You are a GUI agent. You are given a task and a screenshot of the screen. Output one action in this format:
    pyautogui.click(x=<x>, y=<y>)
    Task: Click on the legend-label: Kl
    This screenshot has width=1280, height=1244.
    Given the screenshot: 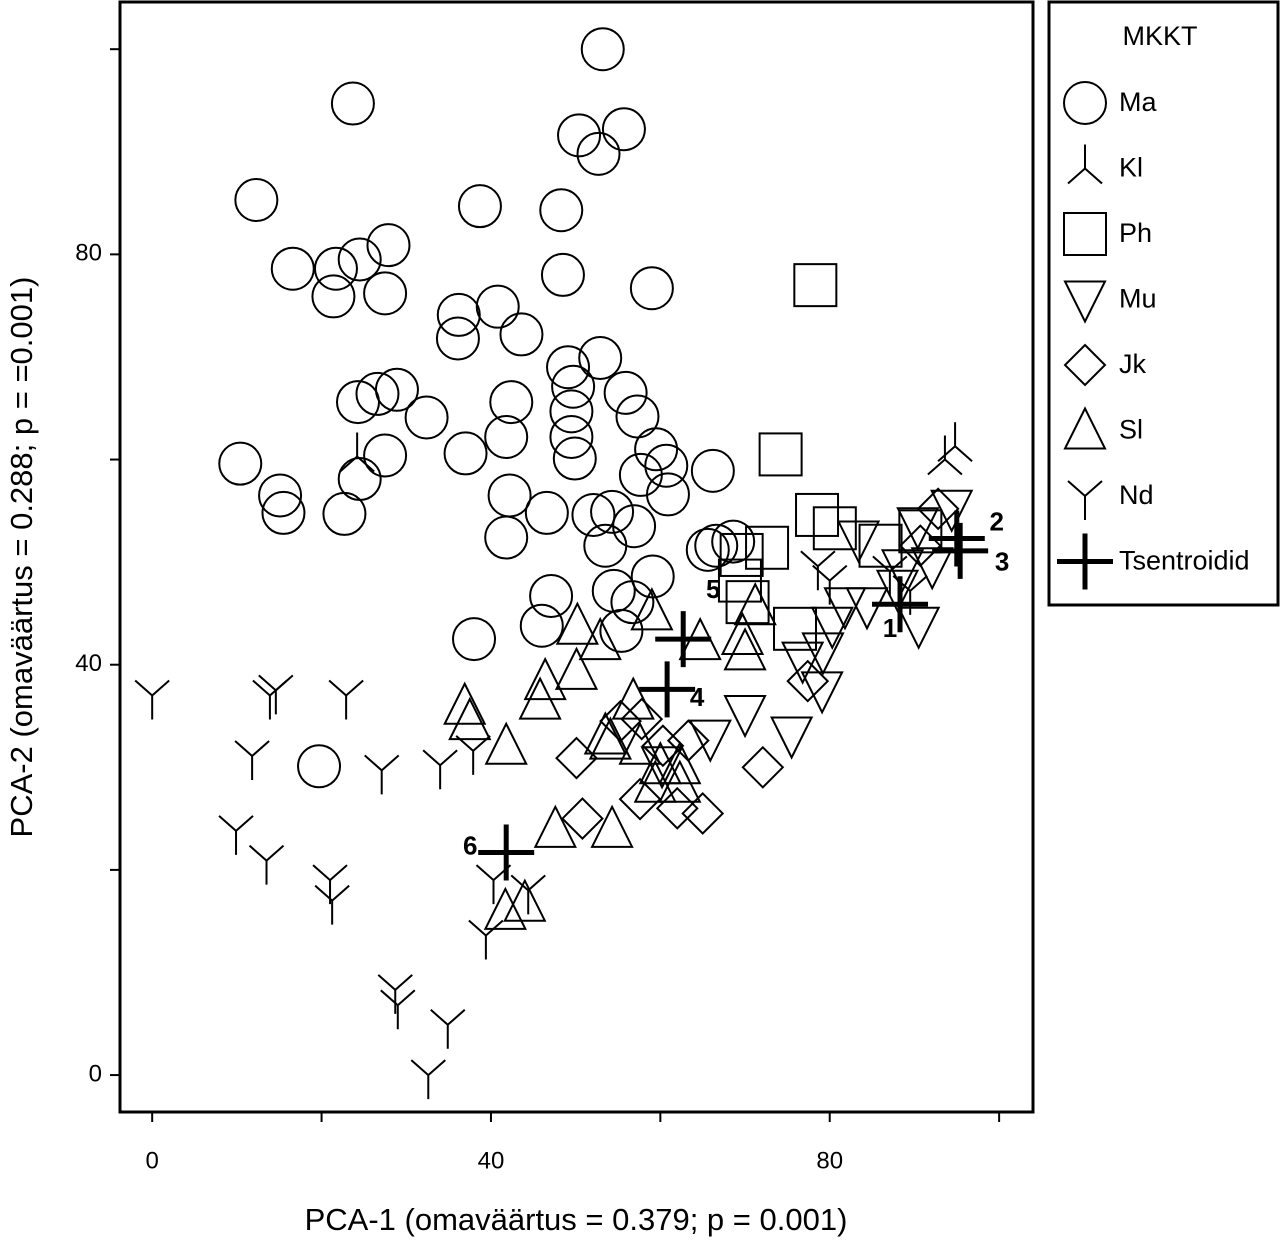 What is the action you would take?
    pyautogui.click(x=1131, y=168)
    